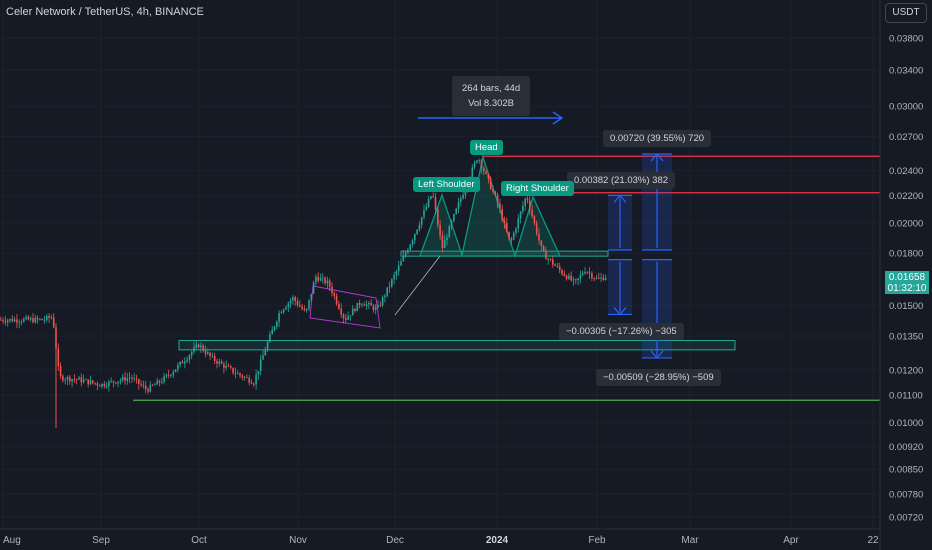  What do you see at coordinates (690, 540) in the screenshot?
I see `time-tick-label: Mar` at bounding box center [690, 540].